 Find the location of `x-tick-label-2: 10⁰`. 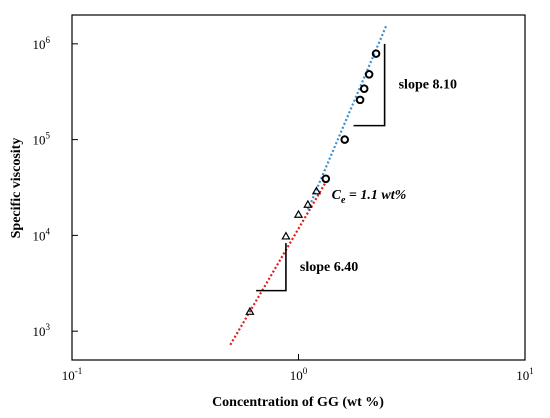

x-tick-label-2: 10⁰ is located at coordinates (299, 374).